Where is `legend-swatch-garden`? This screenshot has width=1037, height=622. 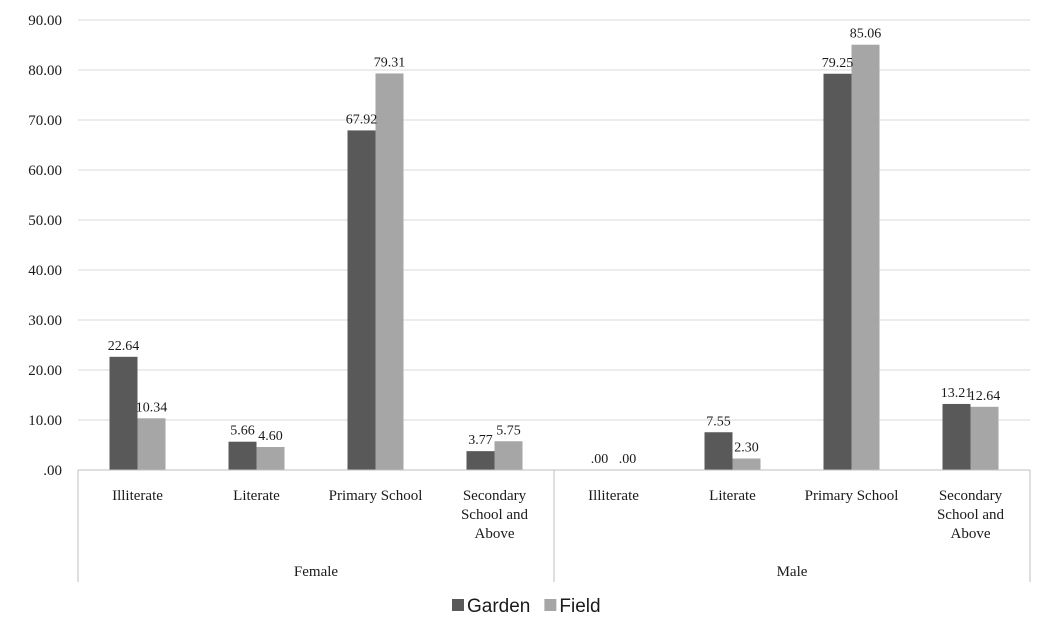
legend-swatch-garden is located at coordinates (458, 605).